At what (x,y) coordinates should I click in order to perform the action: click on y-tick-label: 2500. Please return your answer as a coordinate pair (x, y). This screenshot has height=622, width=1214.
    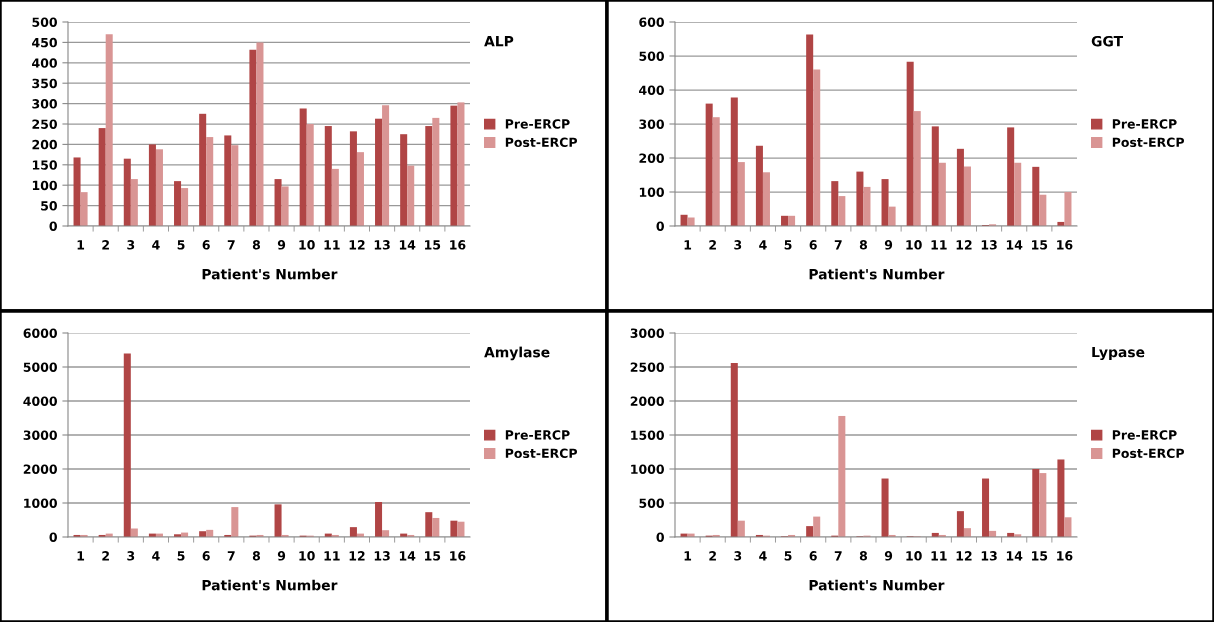
    Looking at the image, I should click on (647, 367).